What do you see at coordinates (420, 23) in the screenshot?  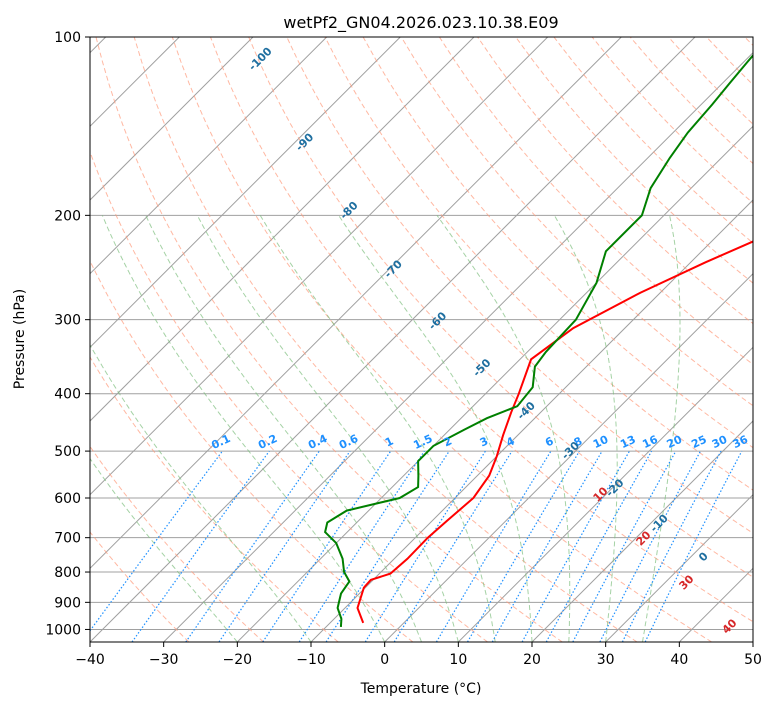 I see `chart-title: wetPf2_GN04.2026.023.10.38.E09` at bounding box center [420, 23].